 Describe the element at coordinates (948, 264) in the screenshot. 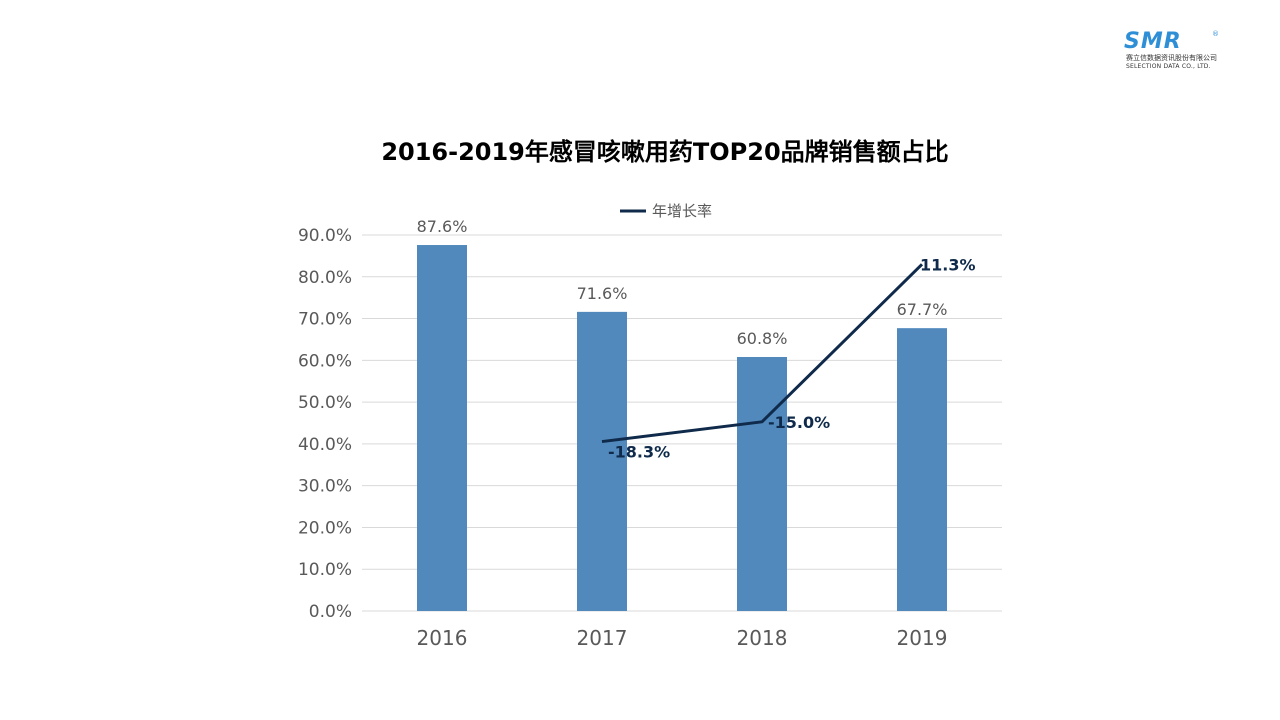

I see `growth-rate-label: 11.3%` at that location.